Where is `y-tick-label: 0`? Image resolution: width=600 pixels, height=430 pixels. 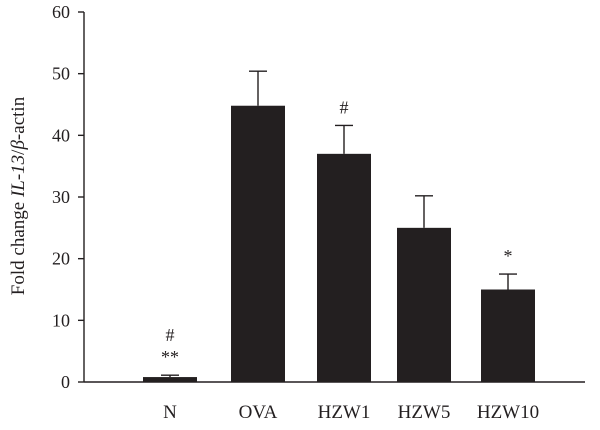
y-tick-label: 0 is located at coordinates (65, 382).